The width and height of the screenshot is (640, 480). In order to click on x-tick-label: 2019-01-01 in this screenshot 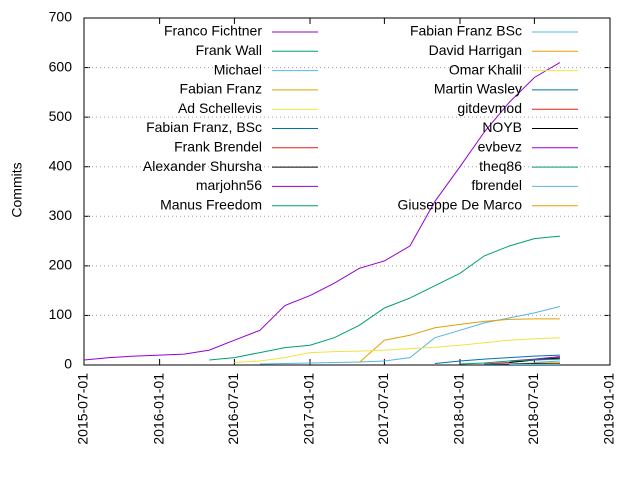, I will do `click(609, 409)`.